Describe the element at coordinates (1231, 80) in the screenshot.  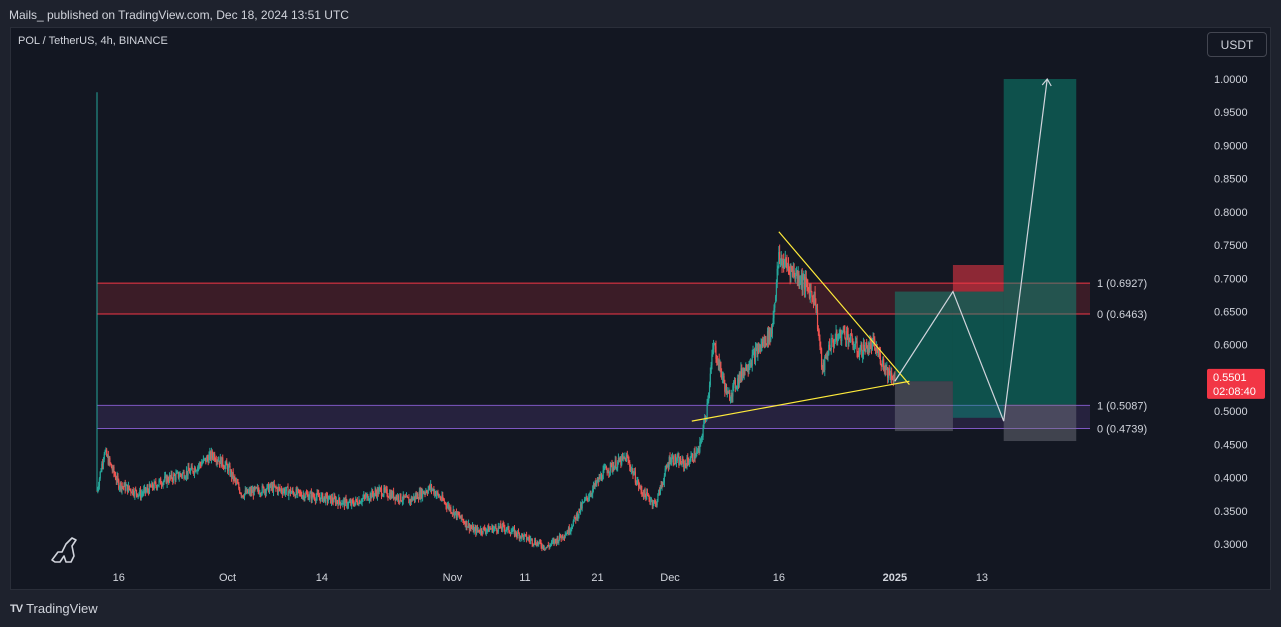
I see `y-tick-label: 1.0000` at that location.